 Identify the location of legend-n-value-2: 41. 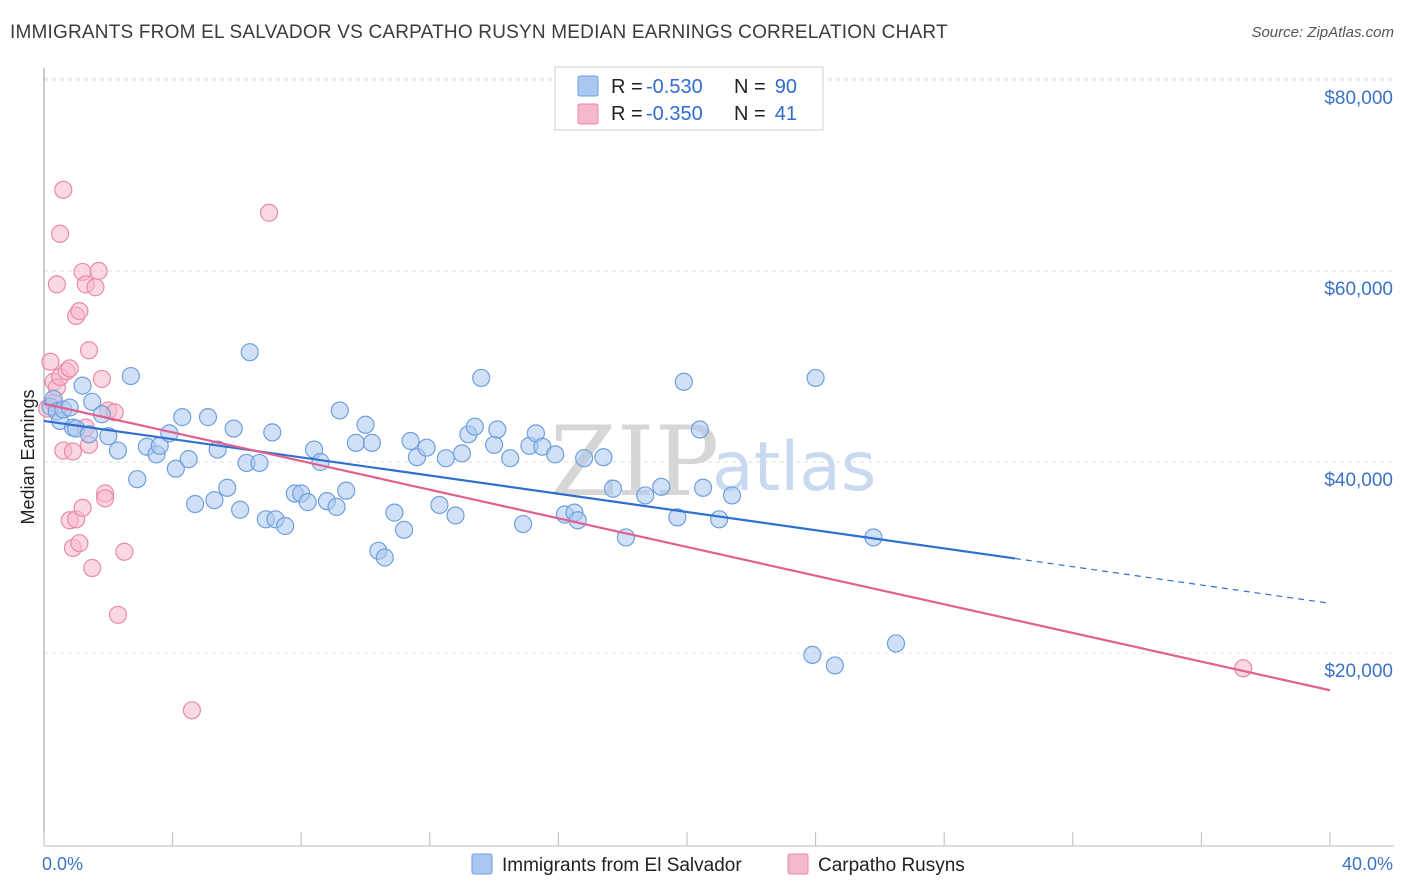
(786, 114).